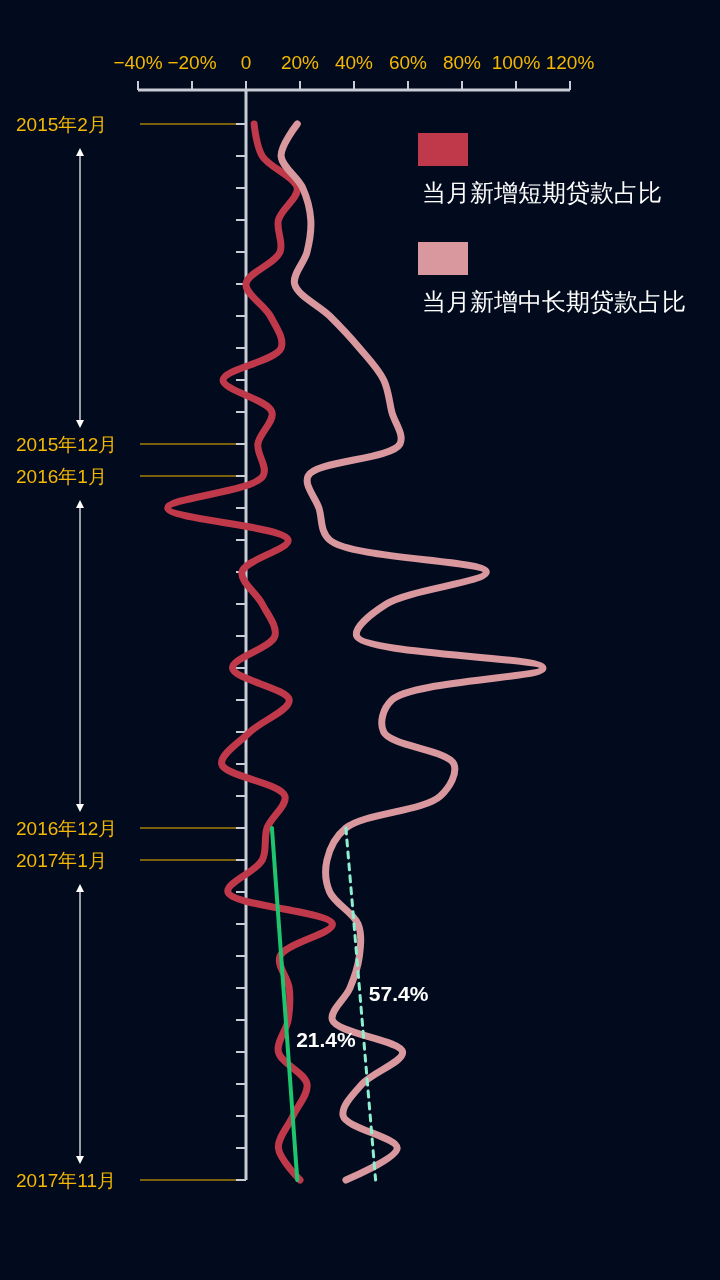 The image size is (720, 1280). Describe the element at coordinates (192, 62) in the screenshot. I see `x-tick-label: −20%` at that location.